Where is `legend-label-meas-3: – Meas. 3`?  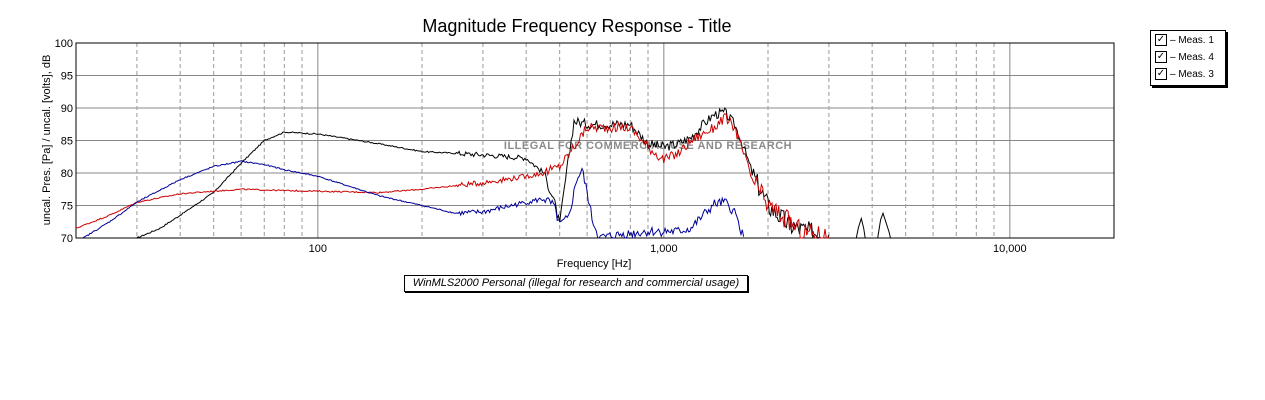
legend-label-meas-3: – Meas. 3 is located at coordinates (1192, 74).